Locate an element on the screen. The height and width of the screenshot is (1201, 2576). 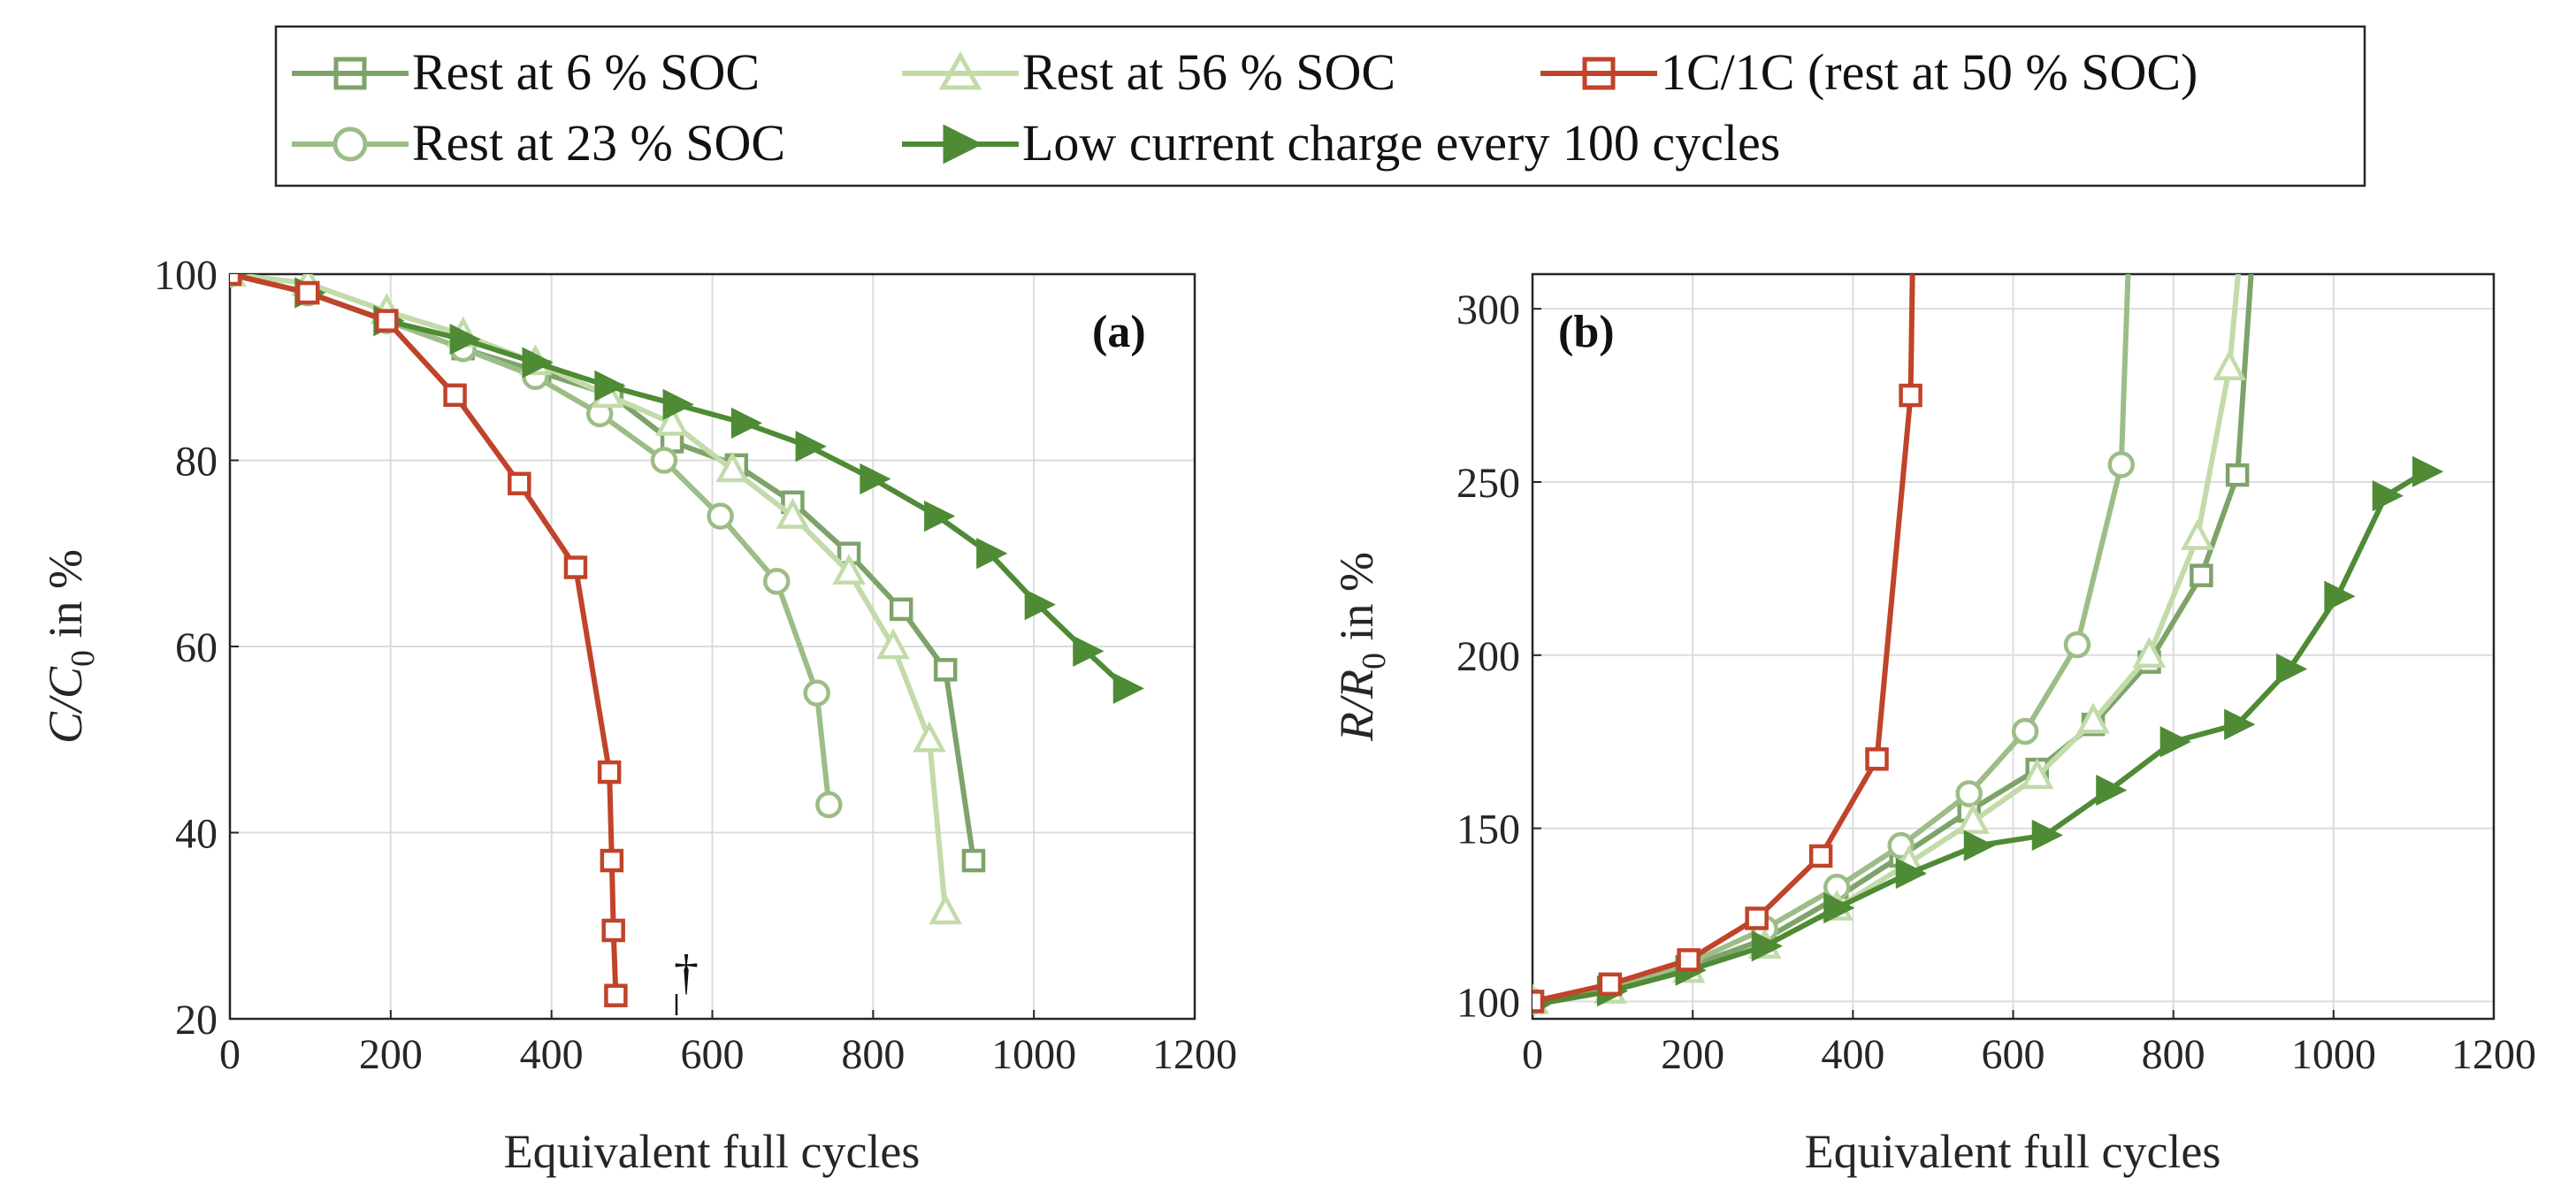
legend-entry-rest-23: Rest at 23 % SOC is located at coordinates (538, 143).